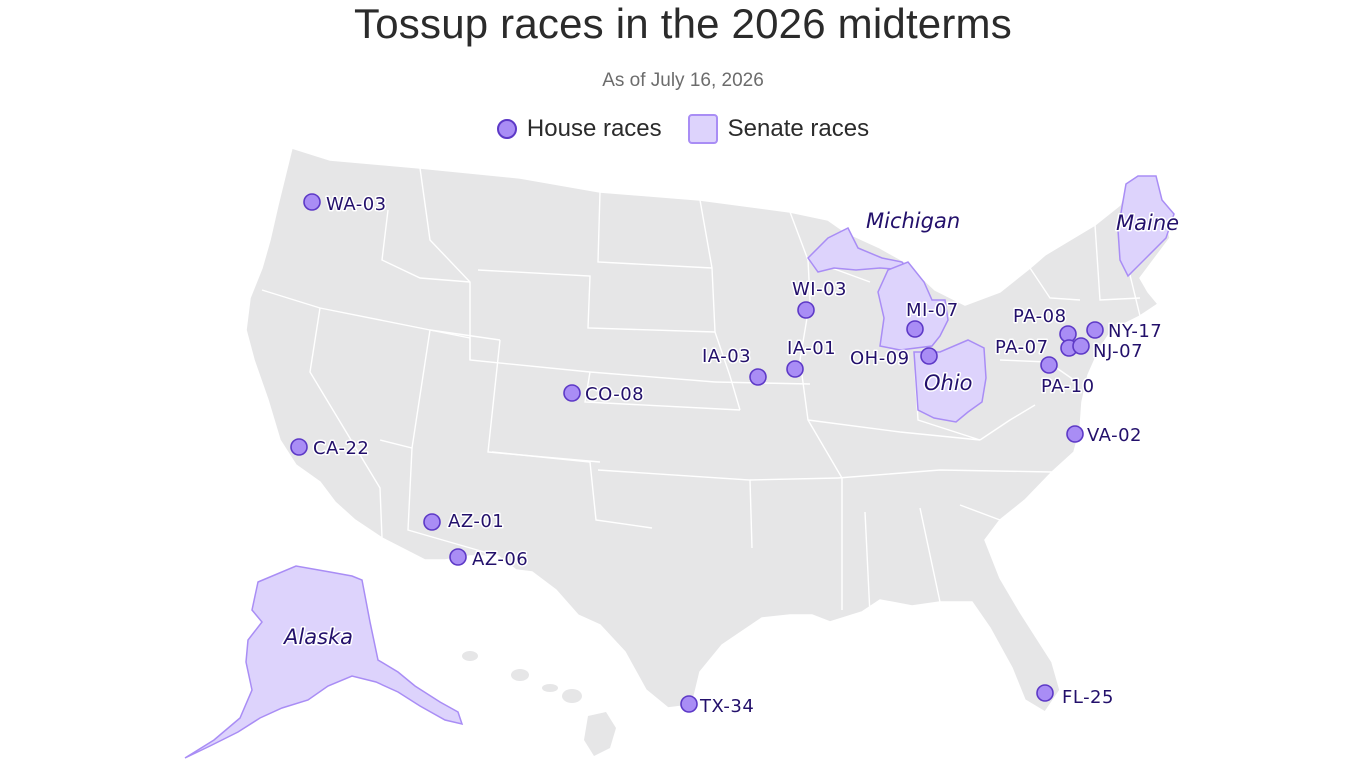 This screenshot has height=768, width=1366. I want to click on chart-subtitle: As of July 16, 2026, so click(683, 80).